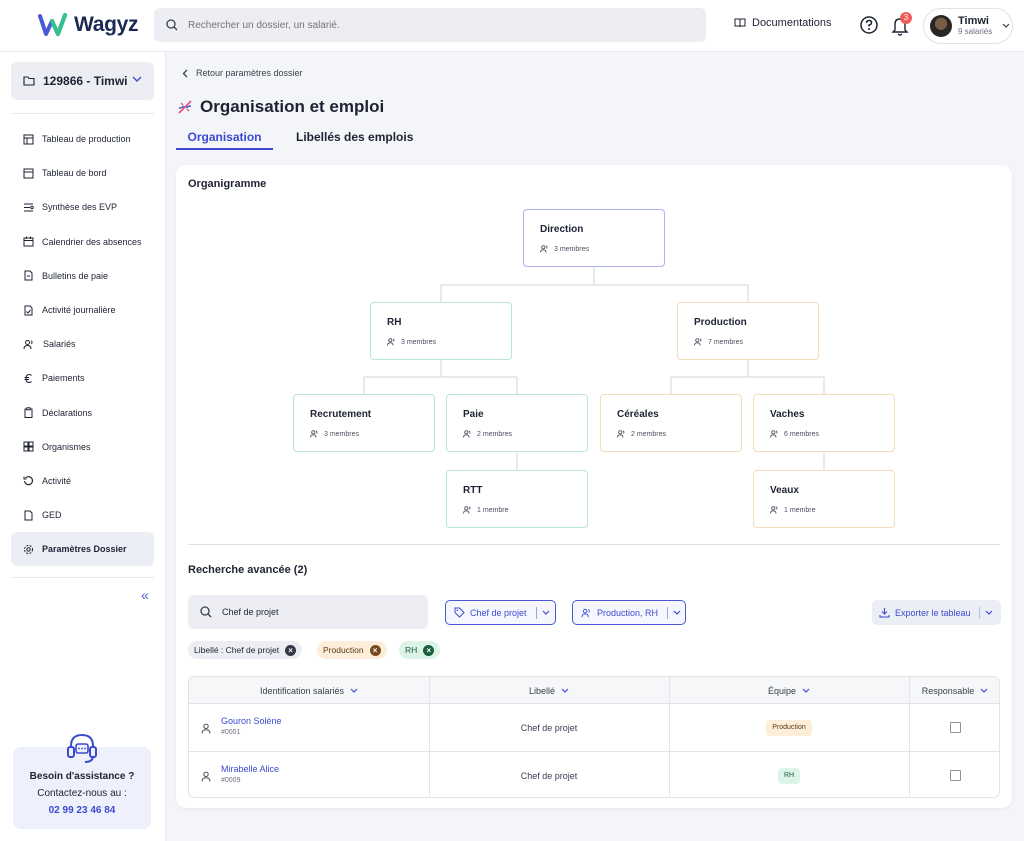 This screenshot has width=1024, height=841. What do you see at coordinates (245, 650) in the screenshot?
I see `filter-chip-libelle: Libellé : Chef de projet ×` at bounding box center [245, 650].